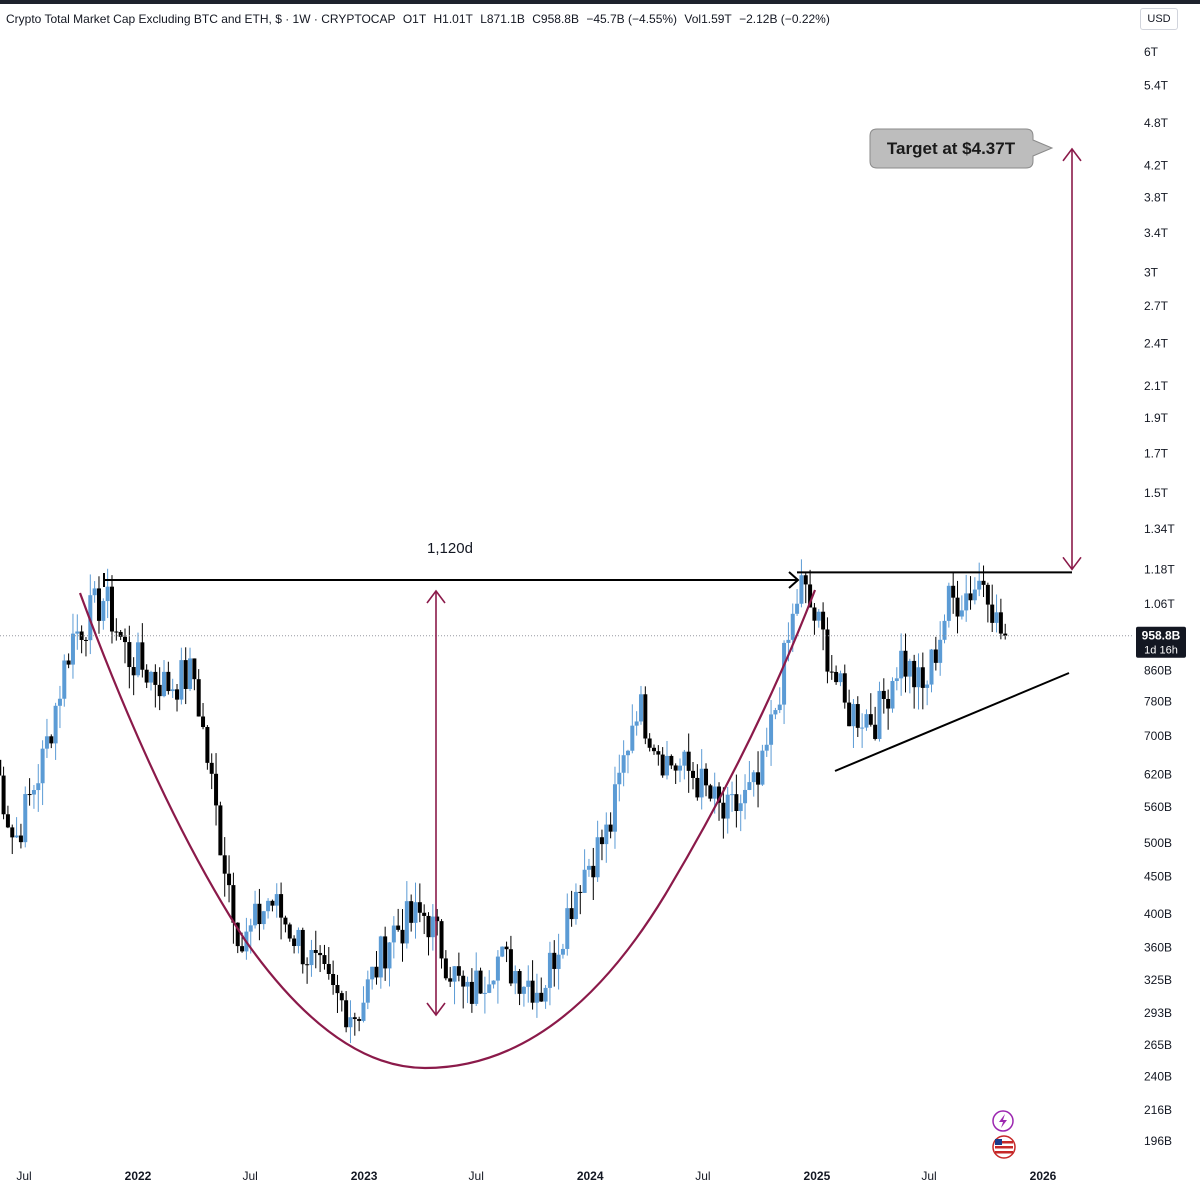  Describe the element at coordinates (1159, 19) in the screenshot. I see `currency-selector: USD` at that location.